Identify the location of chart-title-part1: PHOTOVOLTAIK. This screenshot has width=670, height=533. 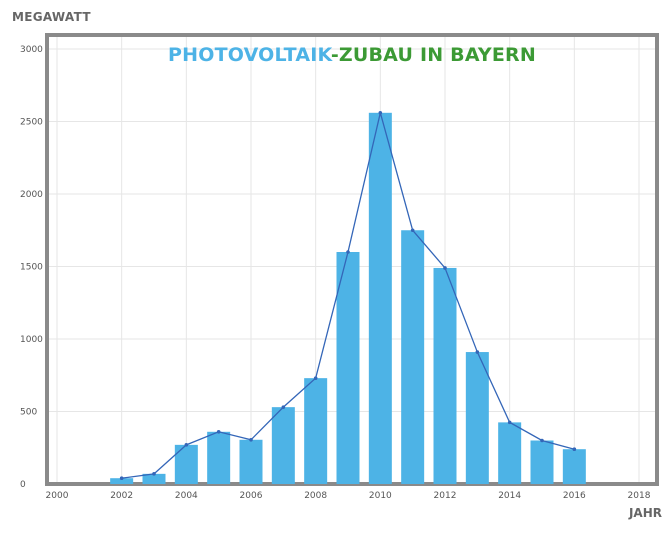
(249, 55).